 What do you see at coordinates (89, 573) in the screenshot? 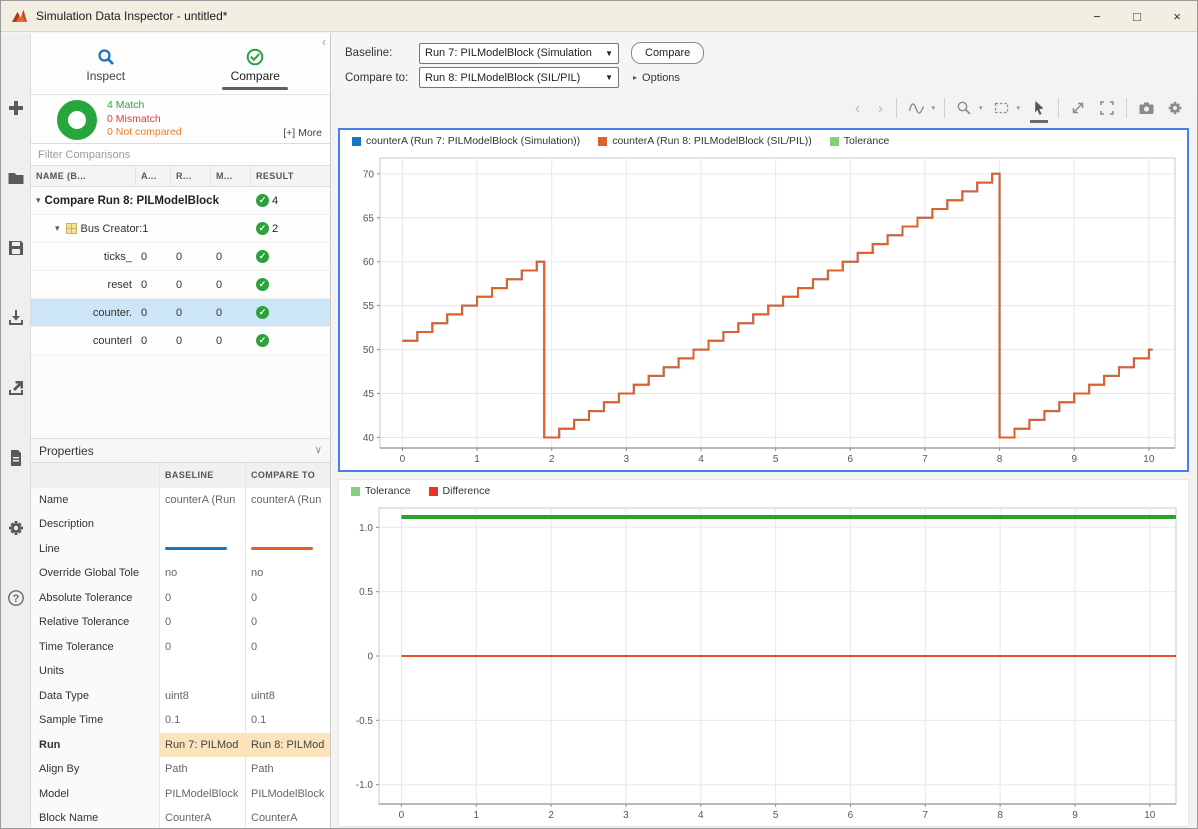
I see `property-label: Override Global Tole` at bounding box center [89, 573].